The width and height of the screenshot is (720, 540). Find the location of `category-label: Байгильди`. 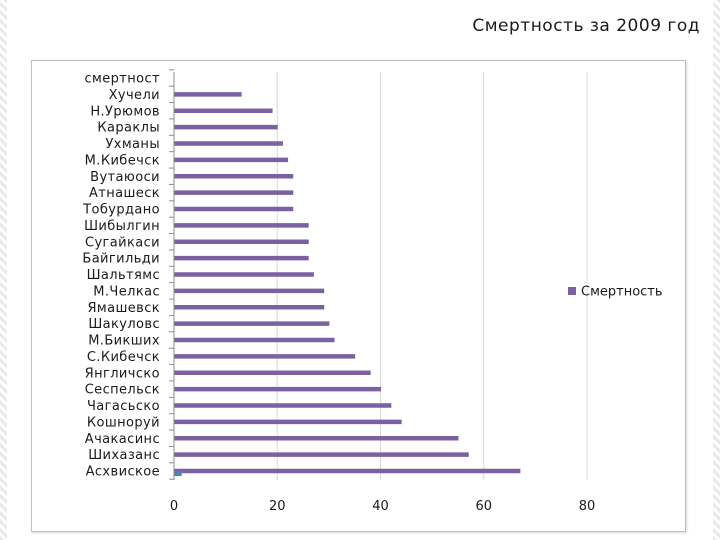

category-label: Байгильди is located at coordinates (121, 259).